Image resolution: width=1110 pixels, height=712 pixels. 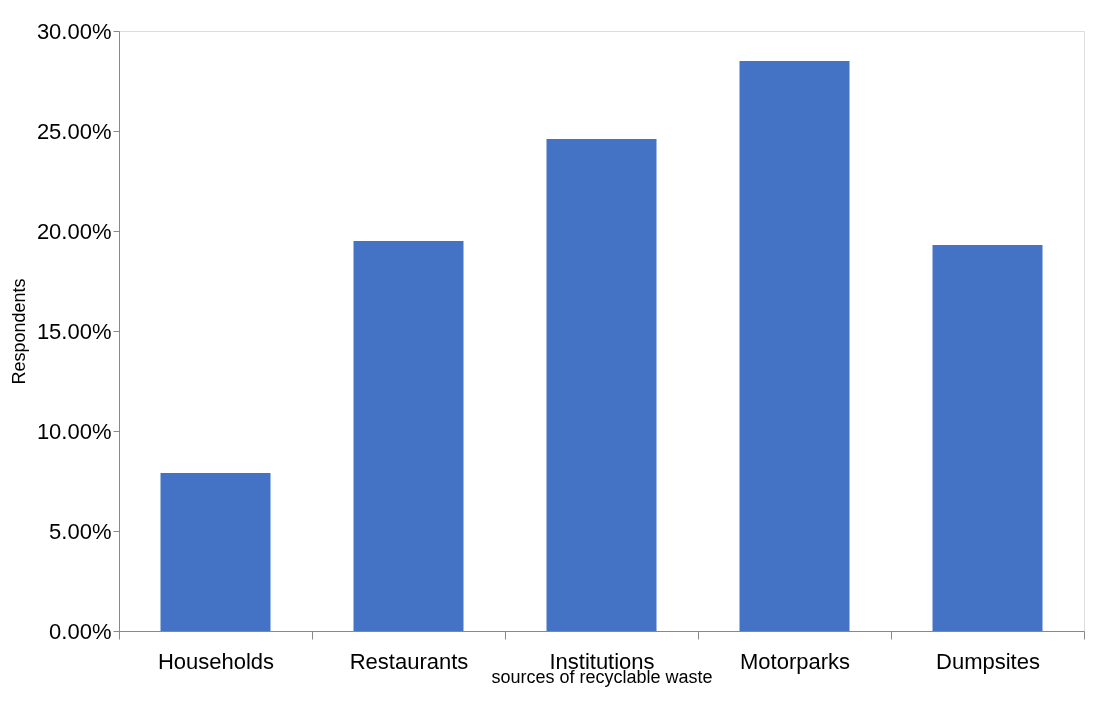 I want to click on y-tick-label: 25.00%, so click(x=74, y=131).